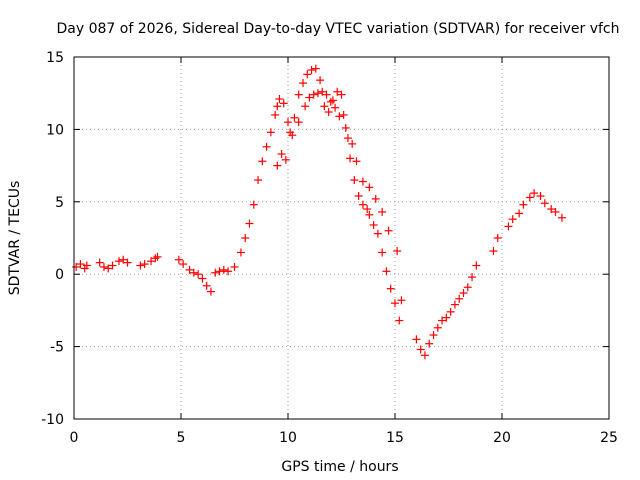  What do you see at coordinates (339, 467) in the screenshot?
I see `x-axis-label: GPS time / hours` at bounding box center [339, 467].